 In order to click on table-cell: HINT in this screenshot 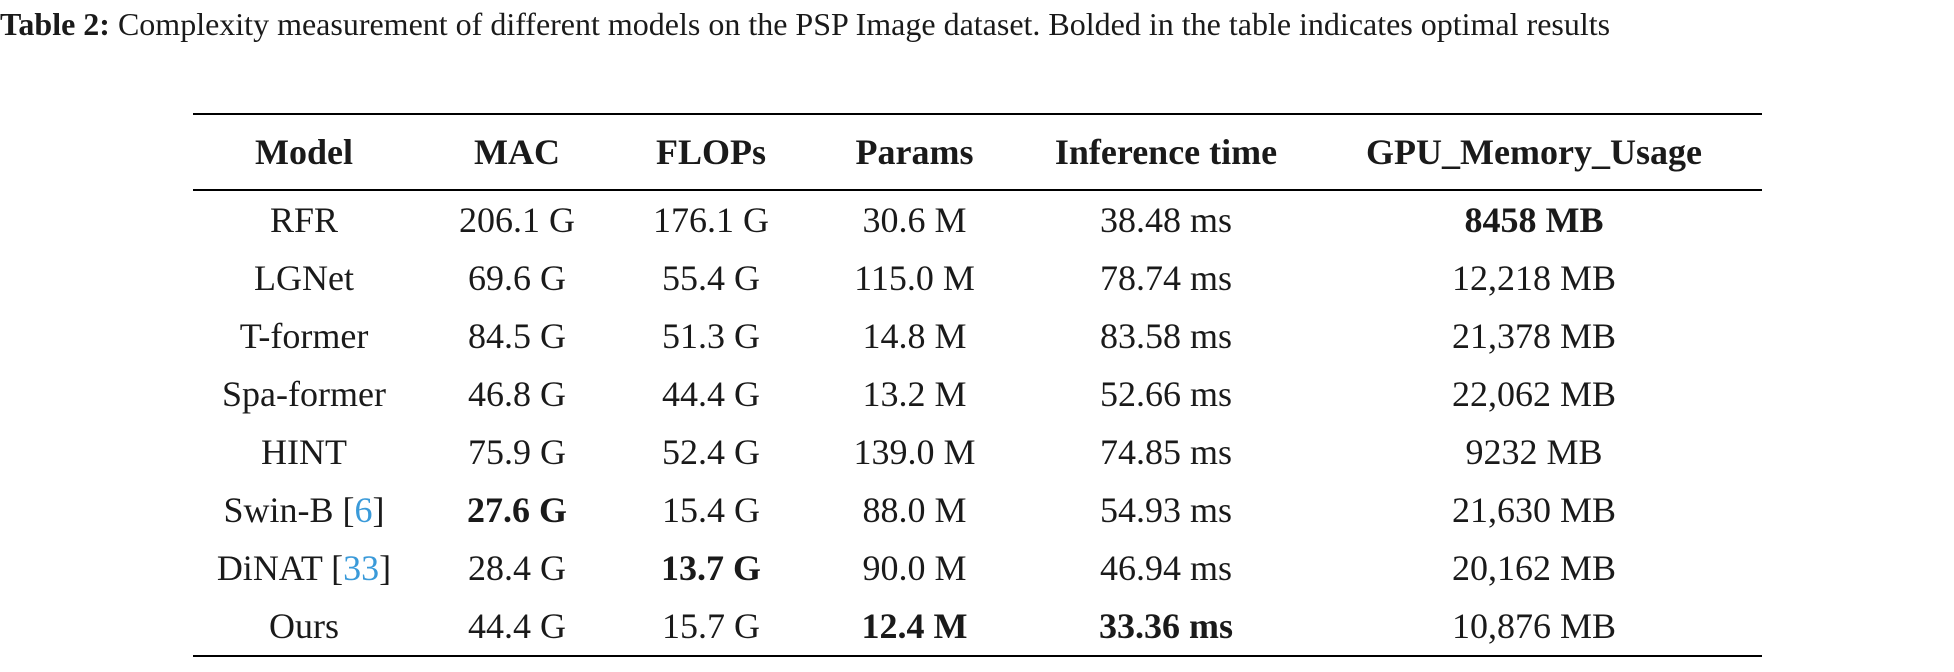, I will do `click(304, 452)`.